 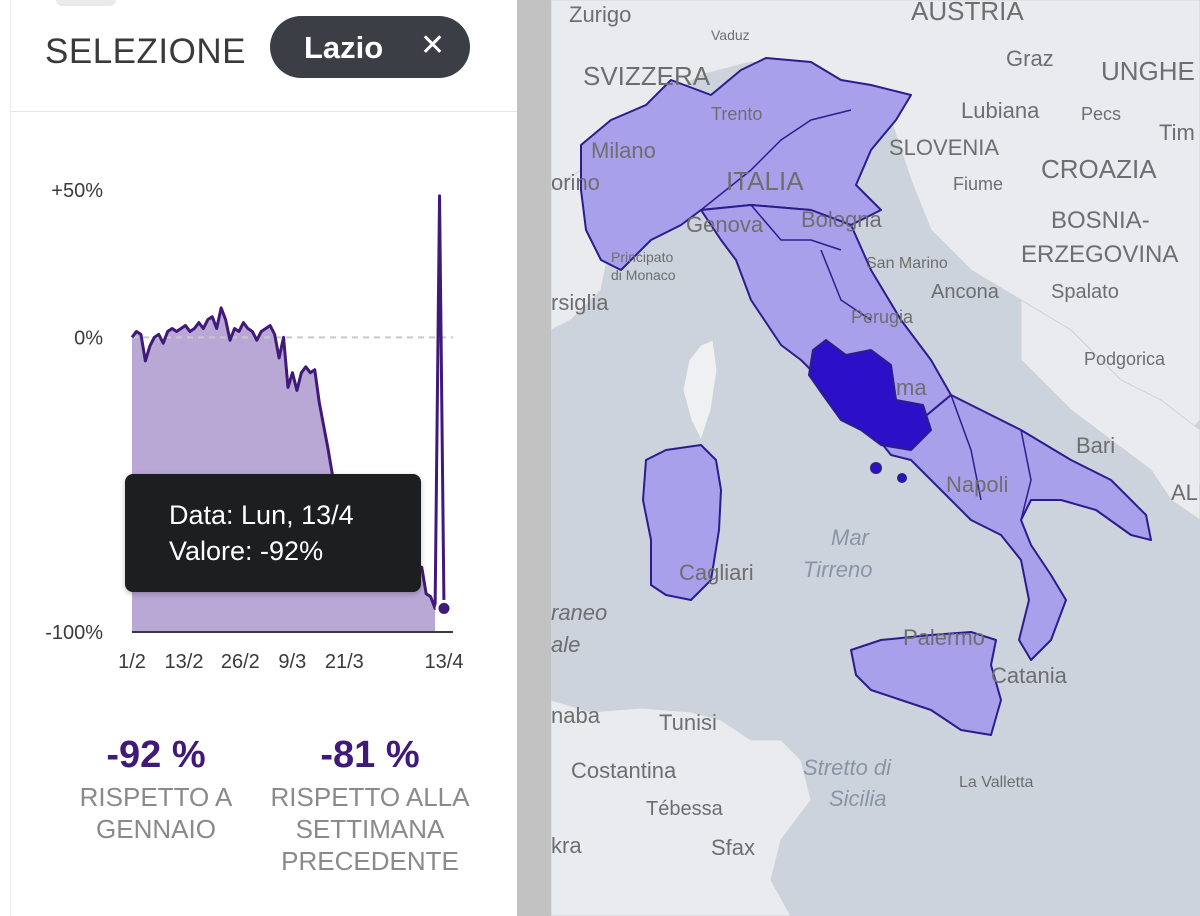 What do you see at coordinates (1030, 58) in the screenshot?
I see `svg-text: Graz` at bounding box center [1030, 58].